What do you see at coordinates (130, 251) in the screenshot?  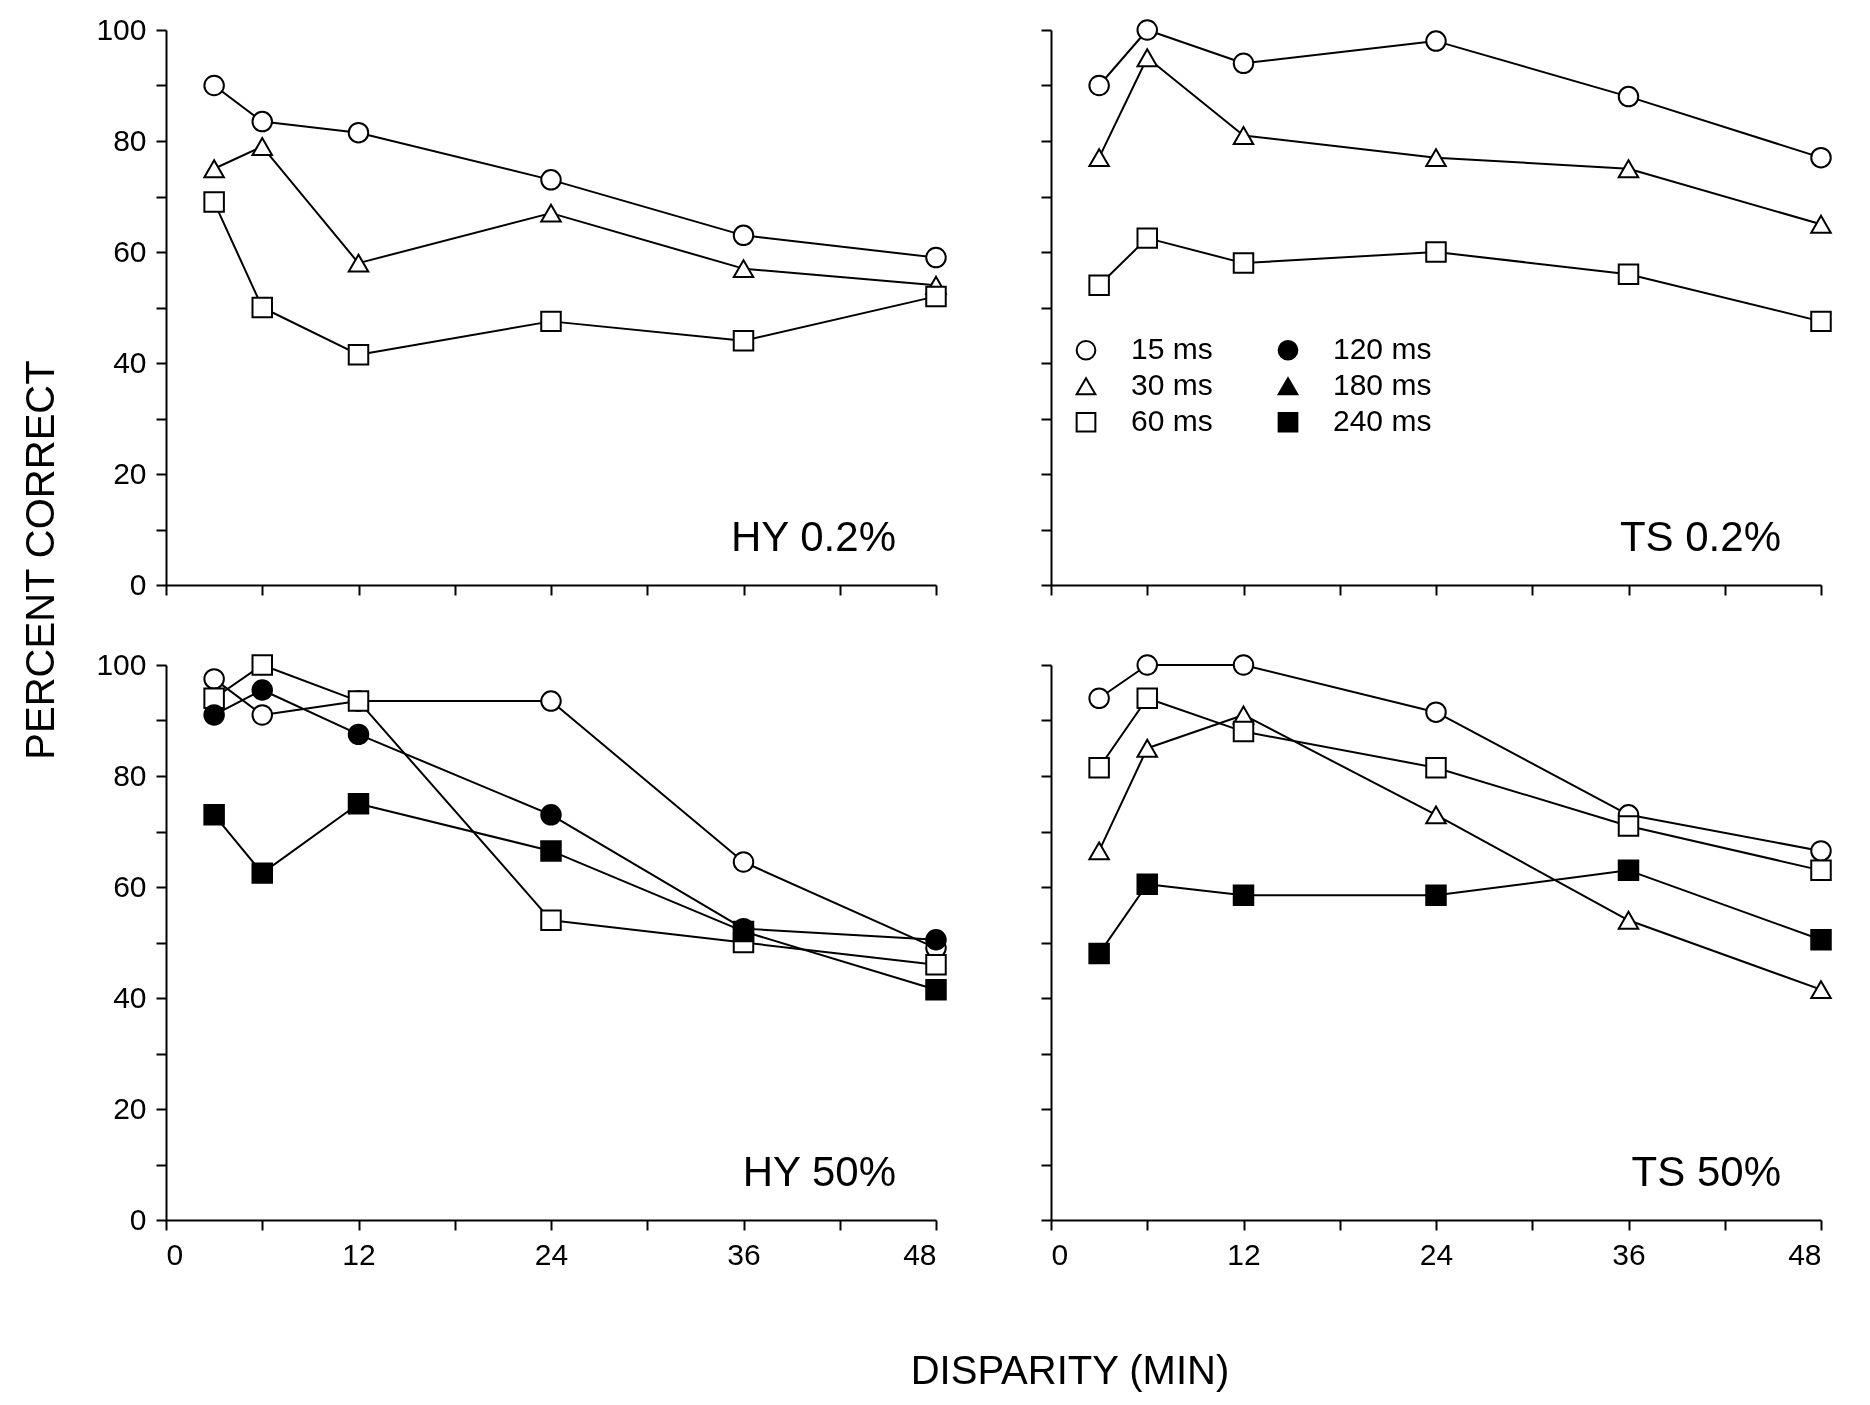 I see `y-tick-label: 60` at bounding box center [130, 251].